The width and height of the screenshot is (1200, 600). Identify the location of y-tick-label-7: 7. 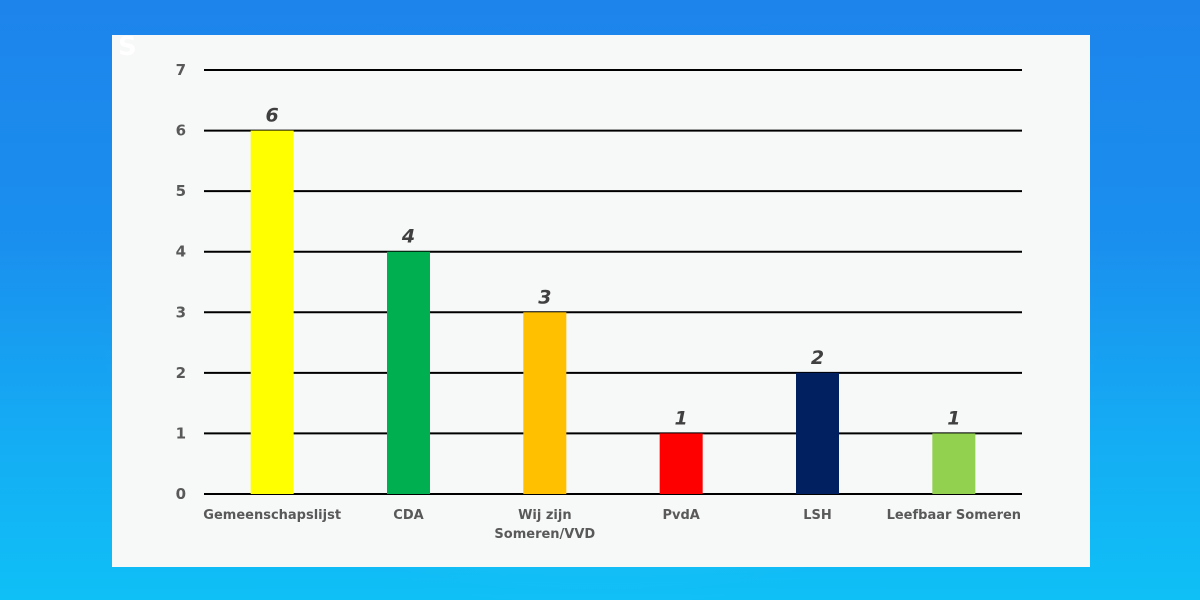
(181, 70).